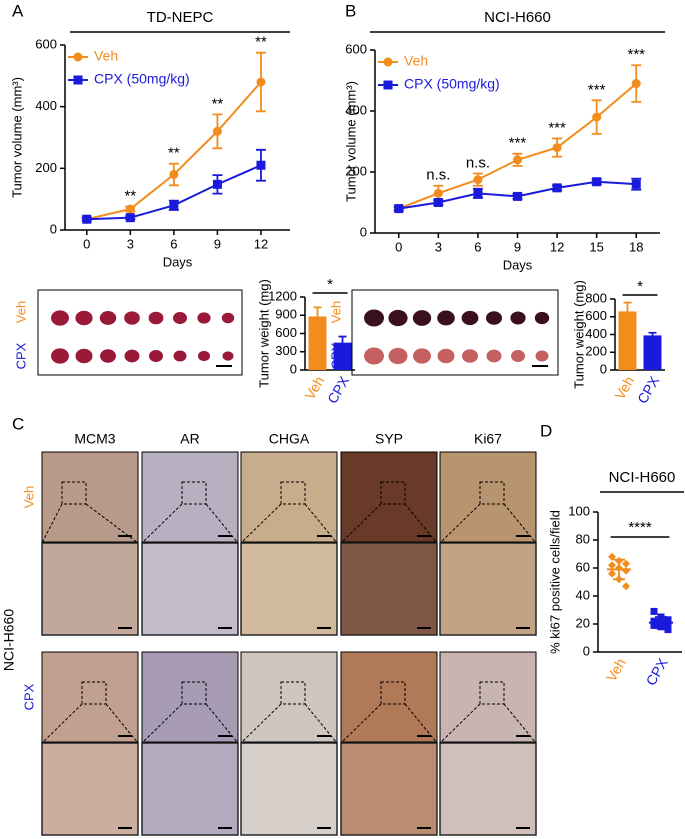  I want to click on y-tick-label: 300, so click(286, 350).